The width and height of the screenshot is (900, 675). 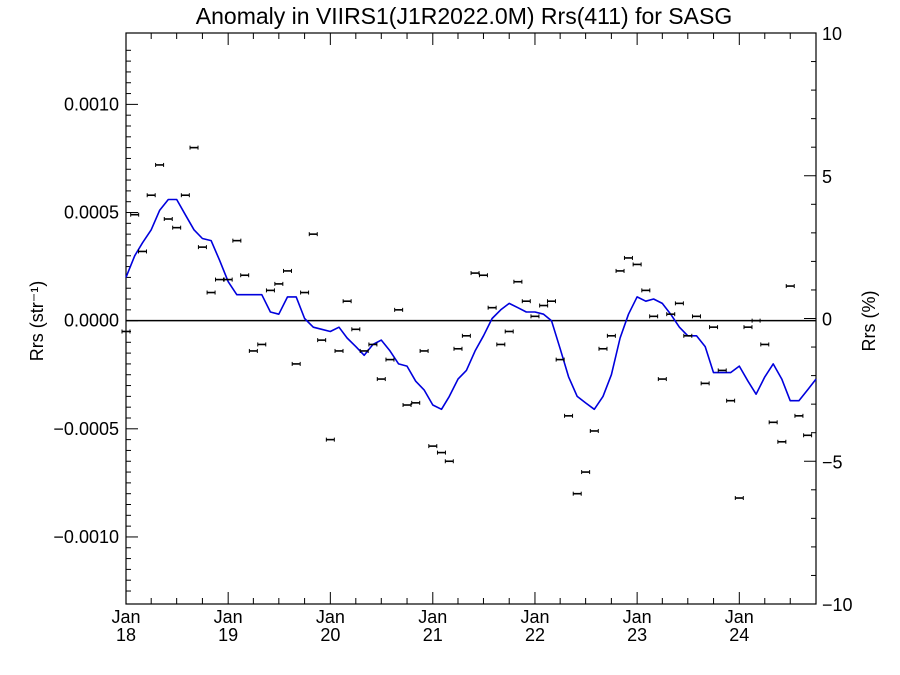 What do you see at coordinates (330, 635) in the screenshot?
I see `x-tick-label-year: 20` at bounding box center [330, 635].